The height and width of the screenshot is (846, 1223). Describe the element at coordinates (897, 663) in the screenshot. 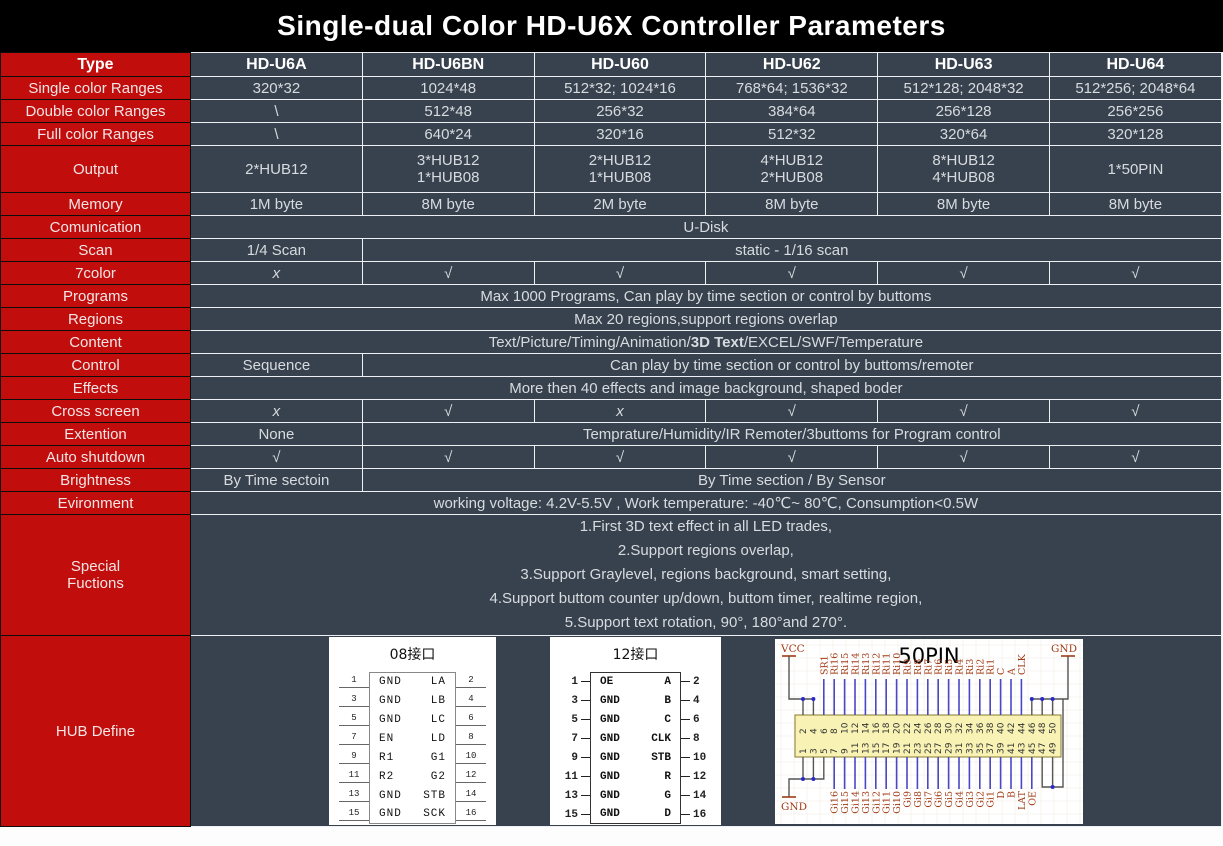

I see `svg-text: Ri10` at that location.